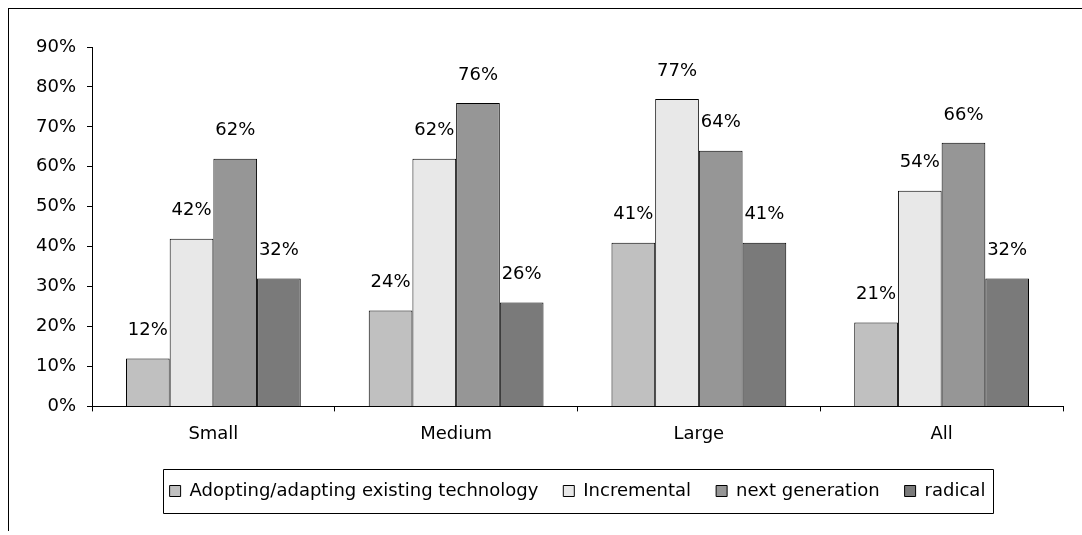  I want to click on y-tick-label: 80%, so click(55, 85).